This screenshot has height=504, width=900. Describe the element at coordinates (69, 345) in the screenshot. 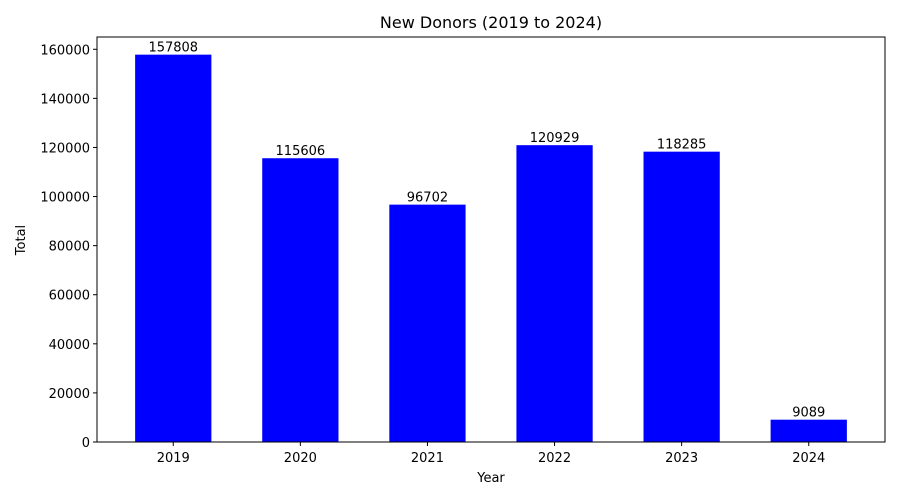

I see `y-tick-label-40000: 40000` at that location.